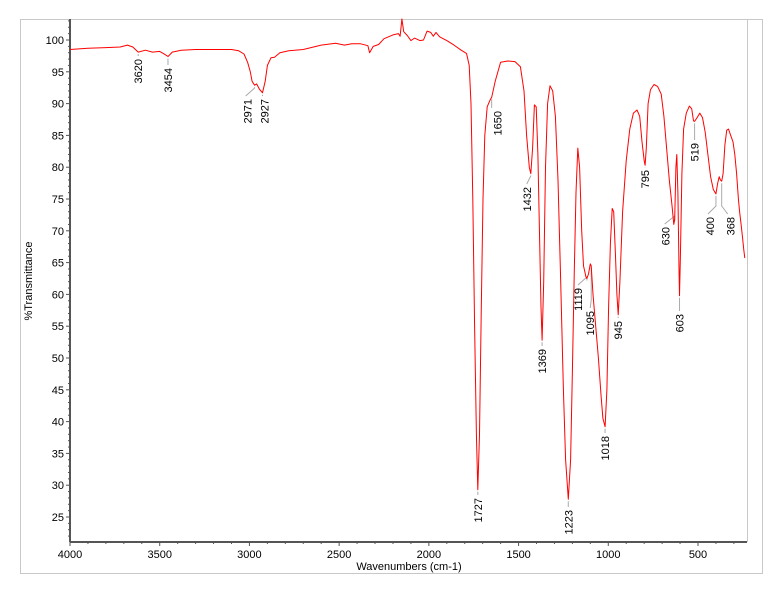 The width and height of the screenshot is (768, 593). What do you see at coordinates (698, 555) in the screenshot?
I see `x-tick-label: 500` at bounding box center [698, 555].